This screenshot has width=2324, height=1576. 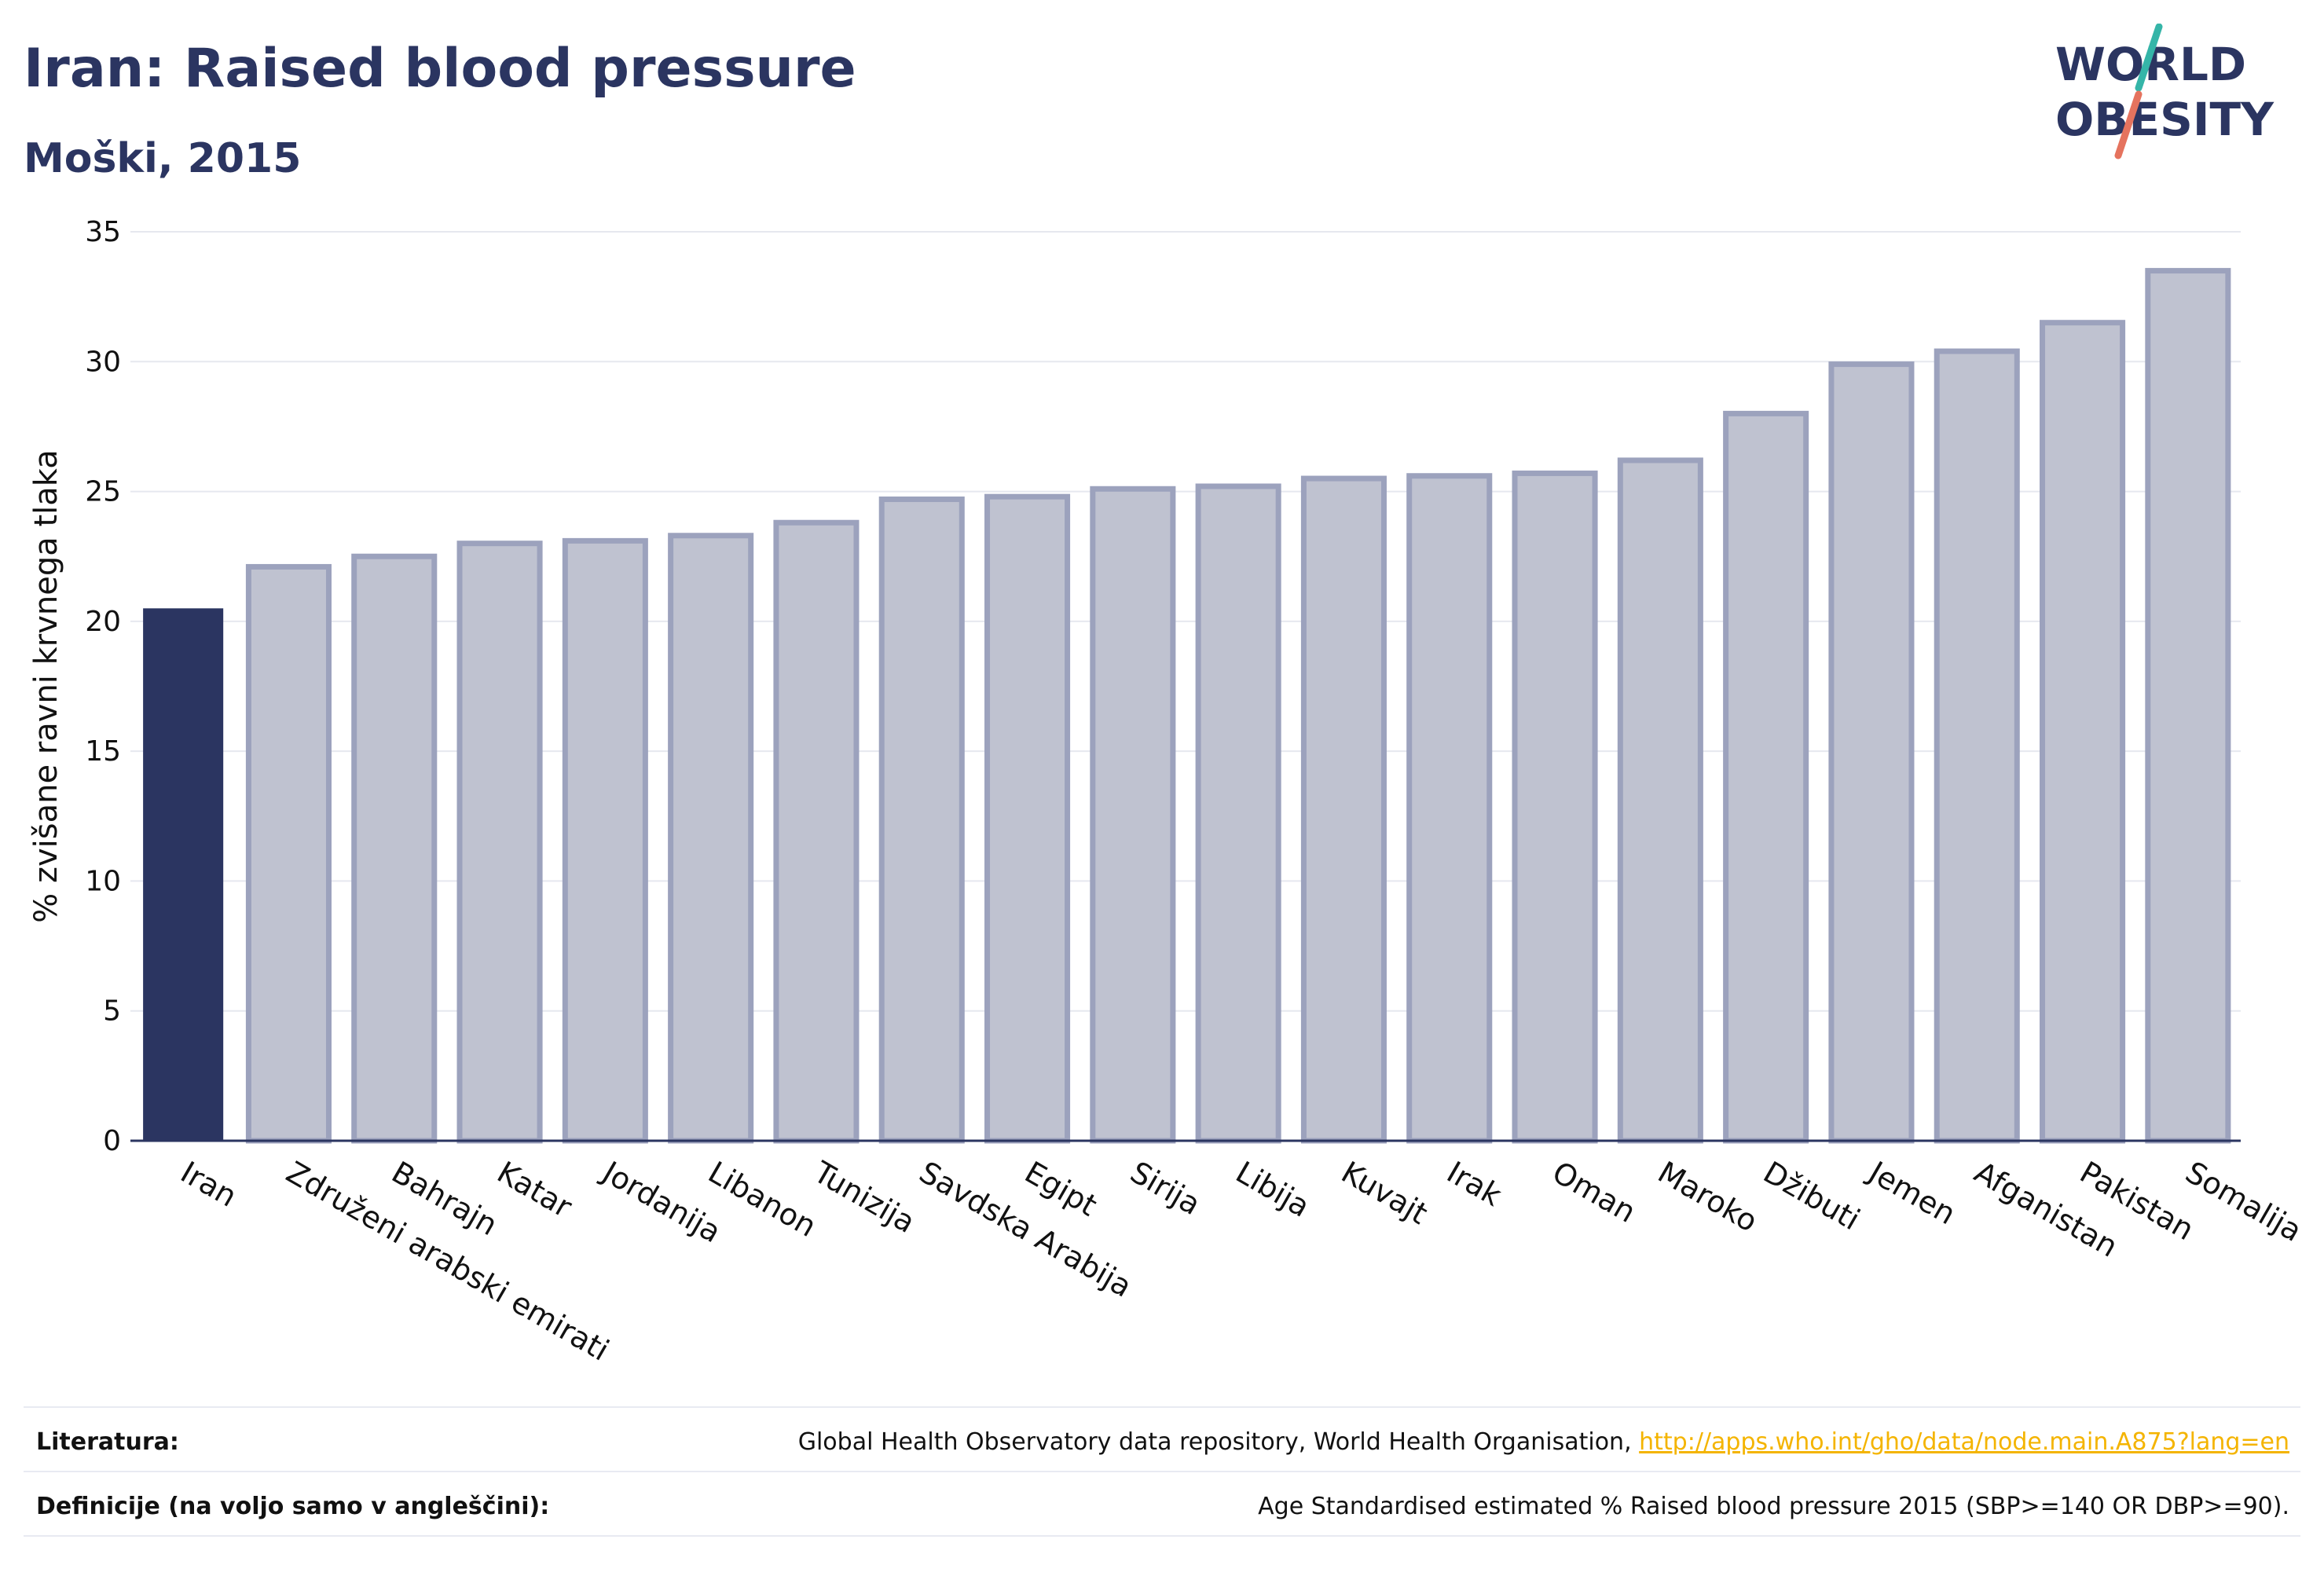 I want to click on y-tick-label: 15, so click(x=103, y=751).